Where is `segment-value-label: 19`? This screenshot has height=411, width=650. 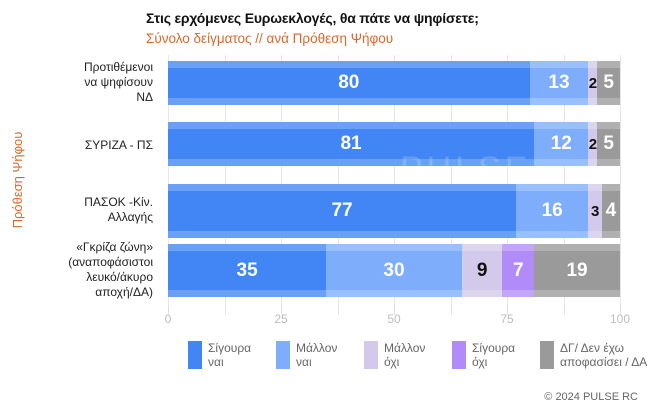 segment-value-label: 19 is located at coordinates (577, 270).